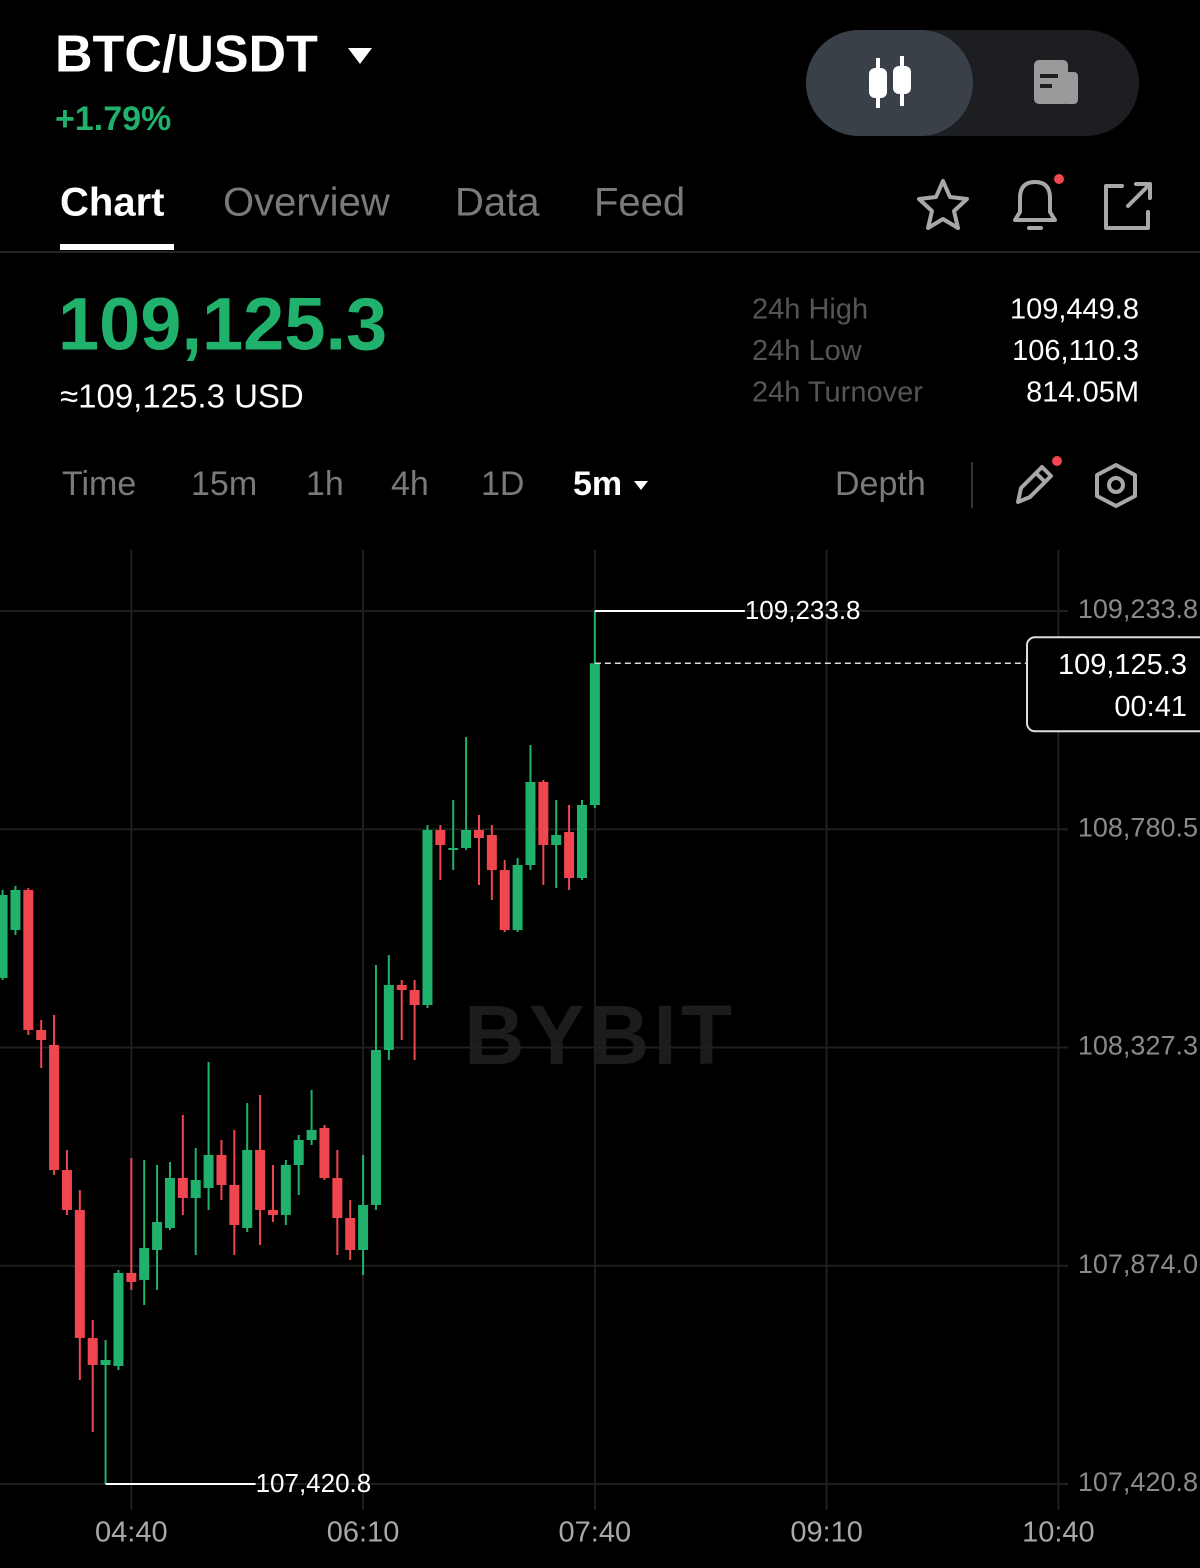  I want to click on alert-icon, so click(1038, 202).